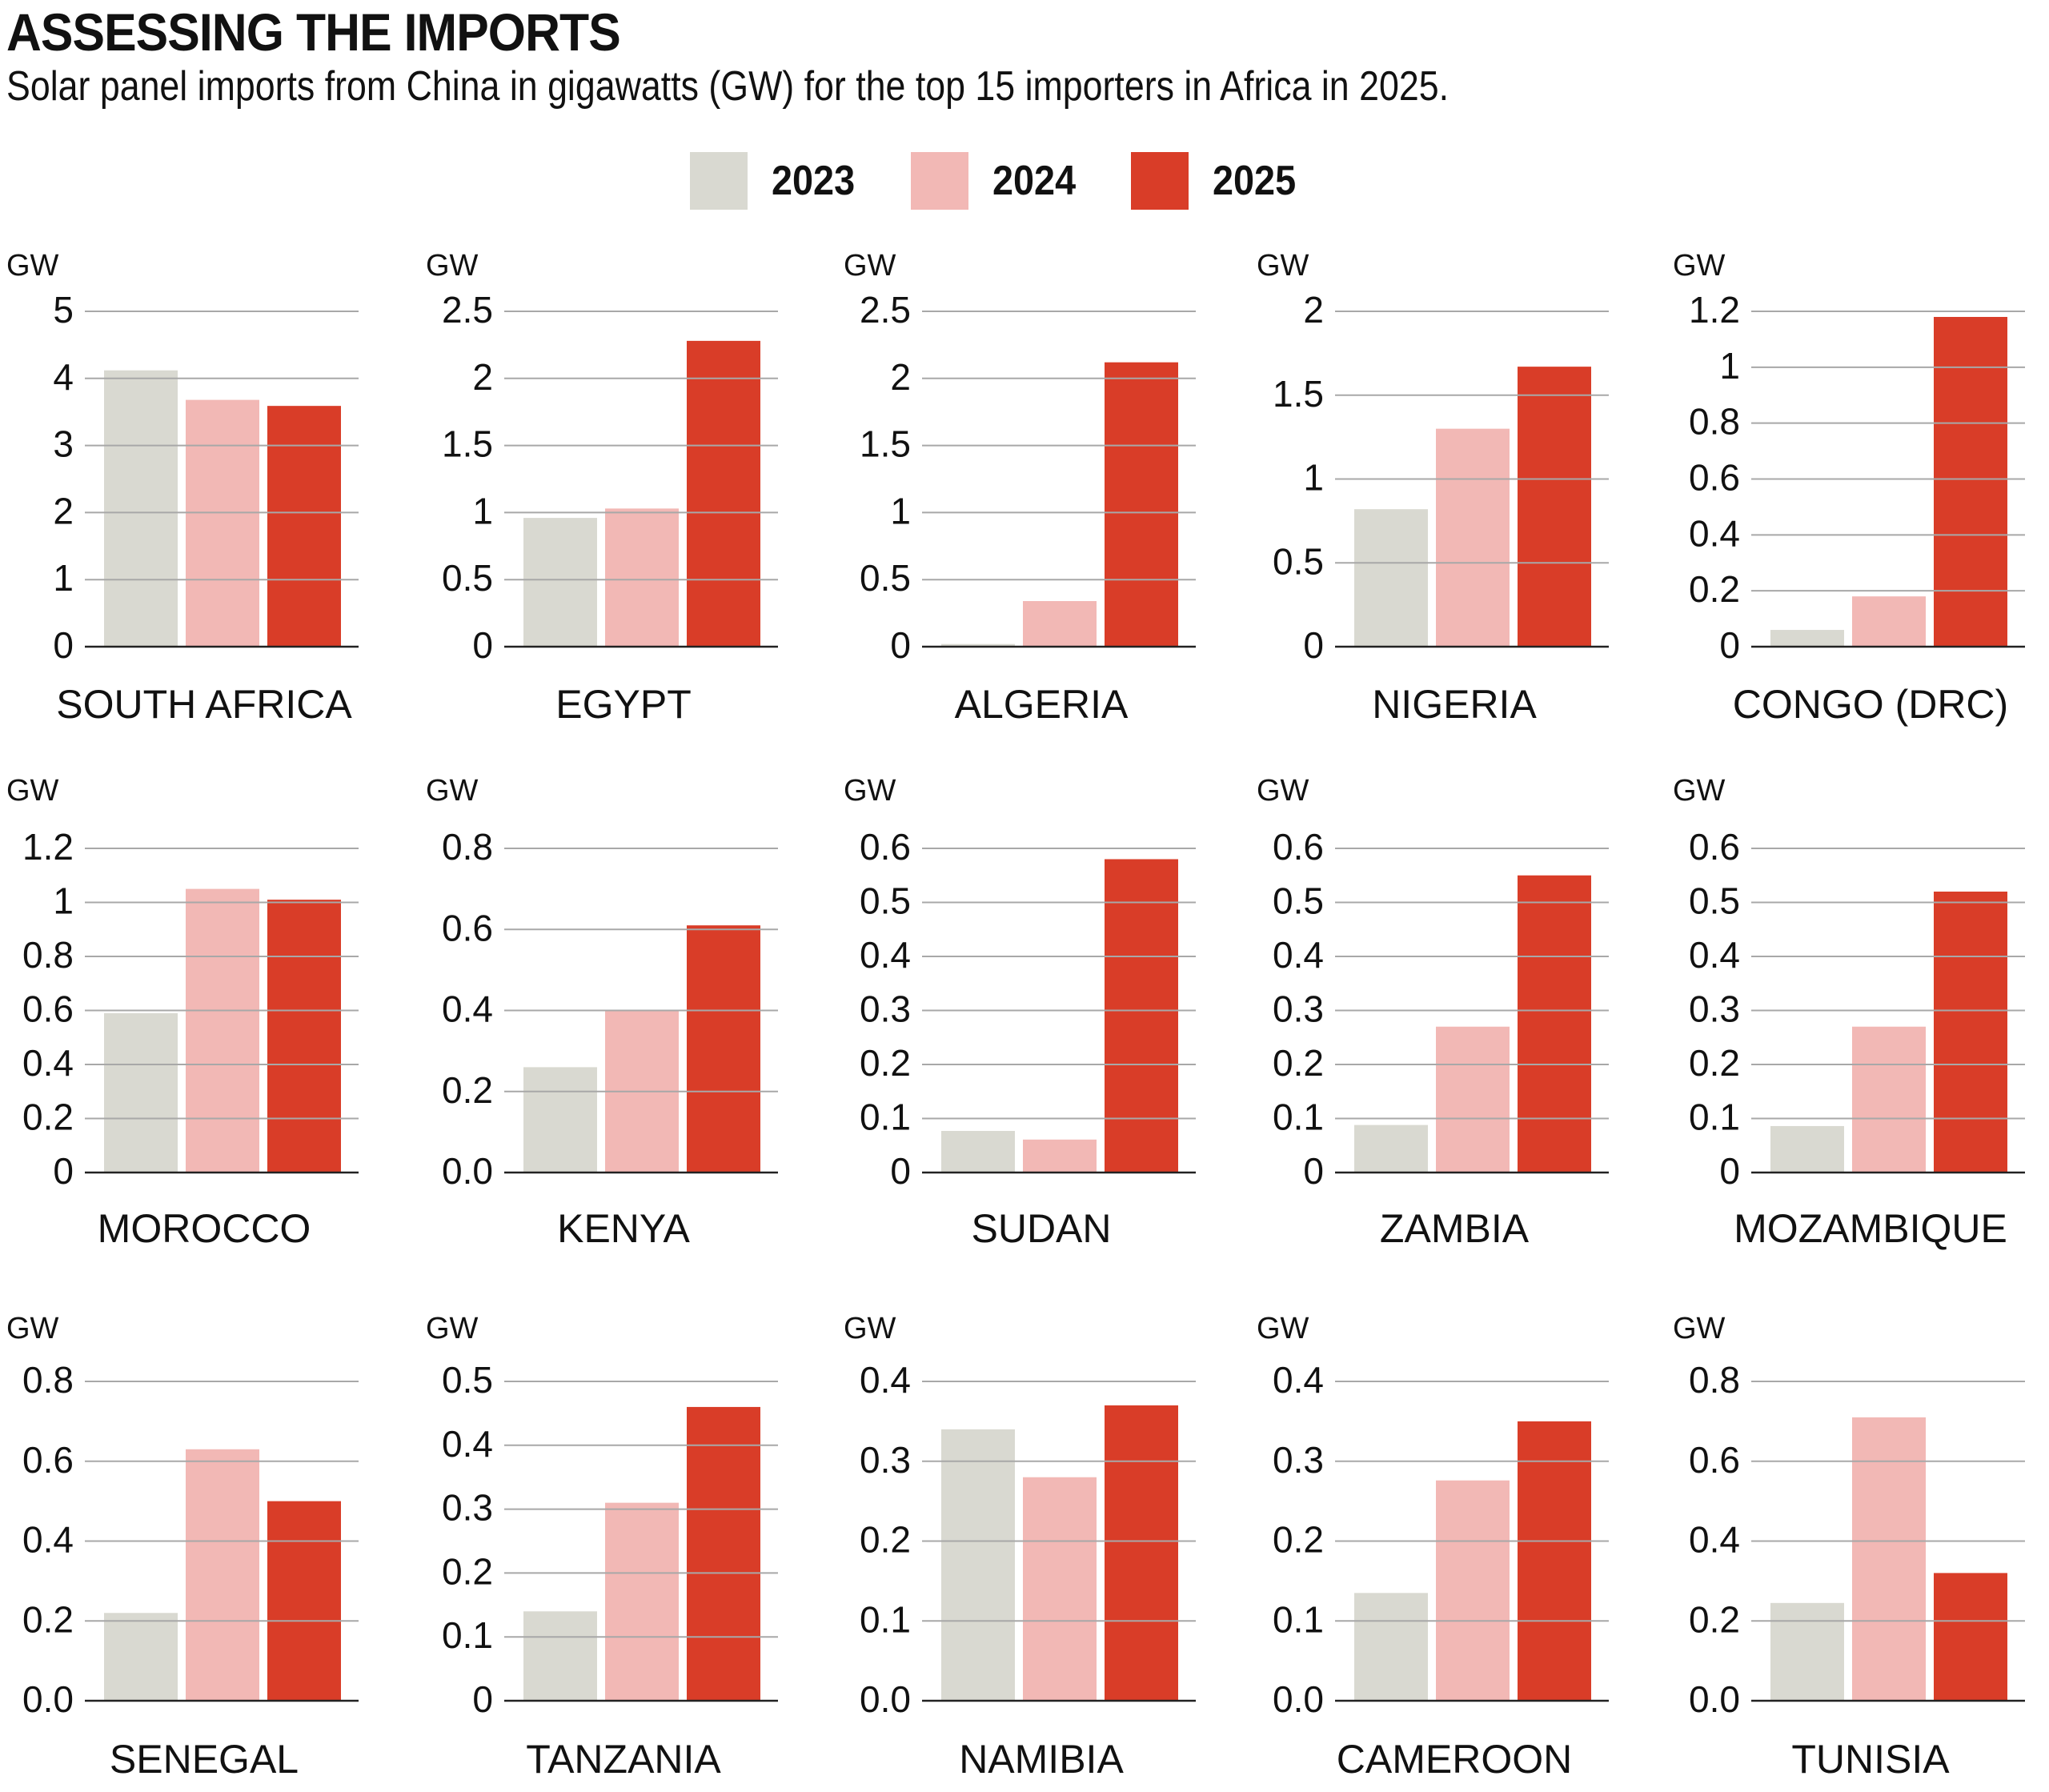 Image resolution: width=2049 pixels, height=1792 pixels. Describe the element at coordinates (602, 1547) in the screenshot. I see `panel-tanzania: GW 0 0.1 0.2 0.3 0.4 0.5 TANZANIA` at that location.